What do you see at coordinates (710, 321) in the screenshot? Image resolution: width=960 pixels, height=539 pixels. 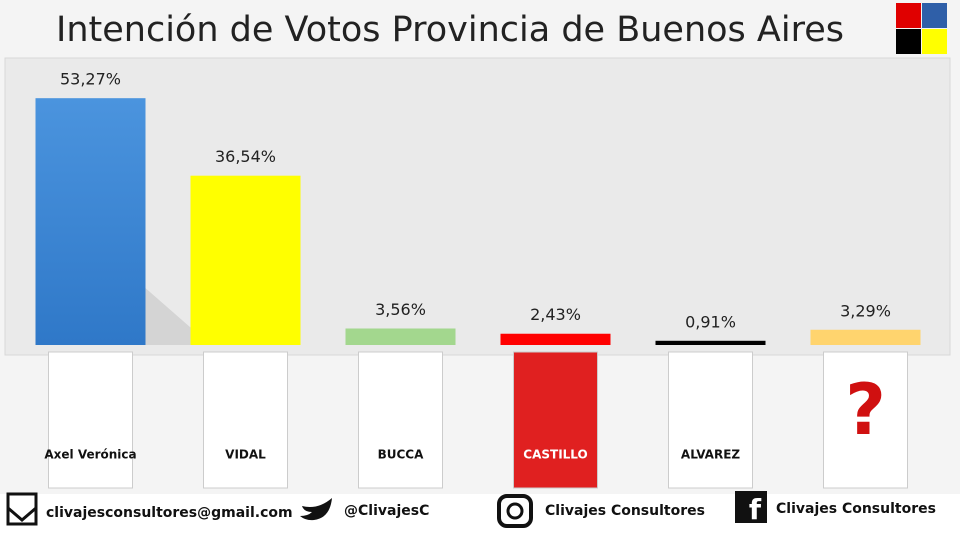 I see `value-label: 0,91%` at bounding box center [710, 321].